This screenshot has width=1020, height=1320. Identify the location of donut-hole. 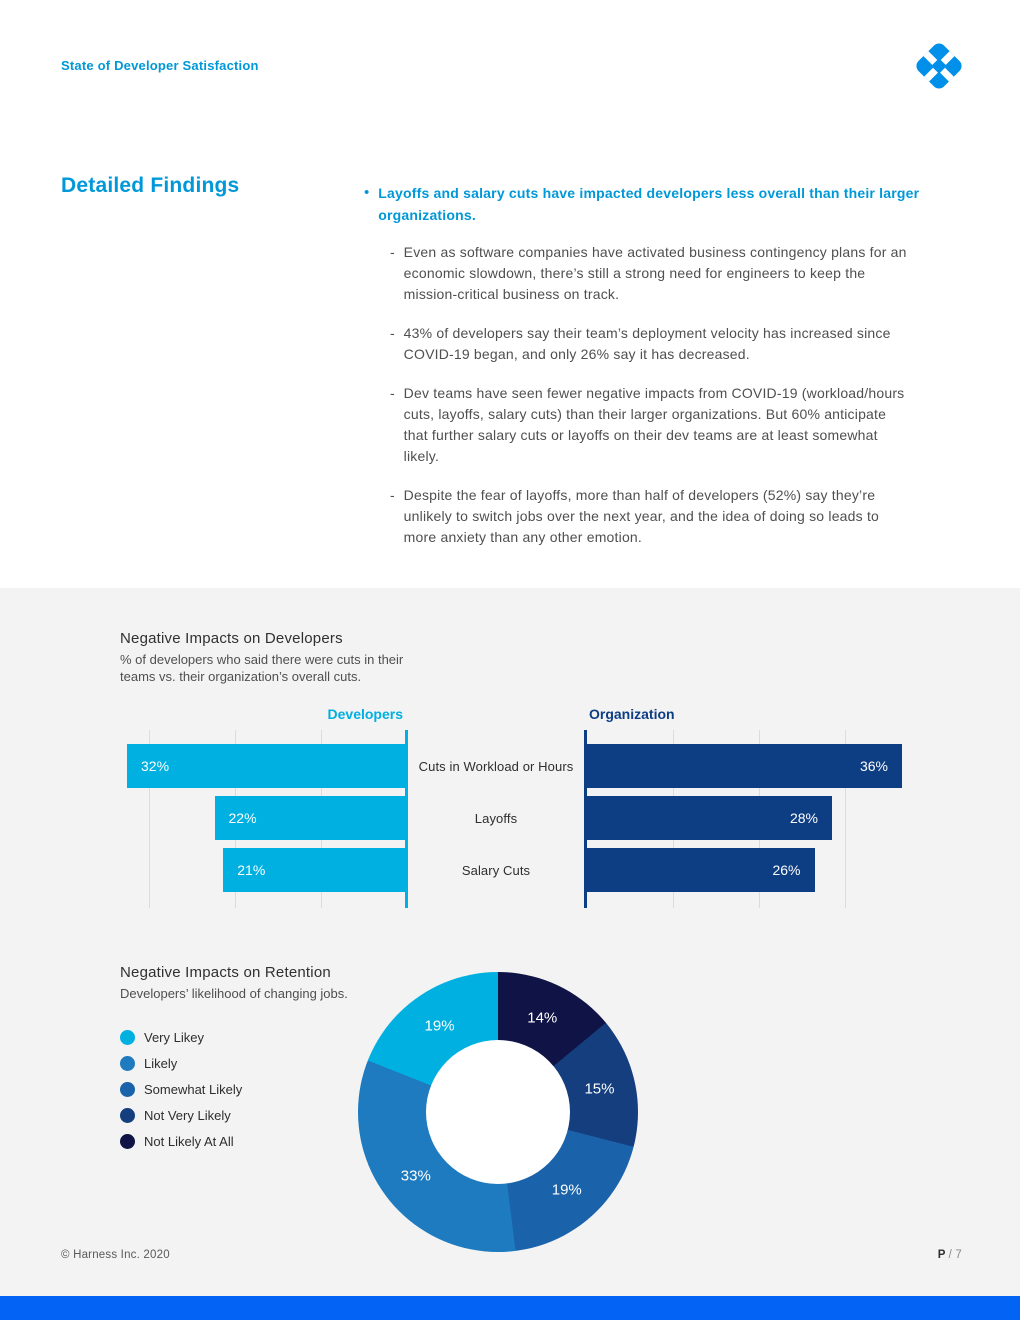
(498, 1112).